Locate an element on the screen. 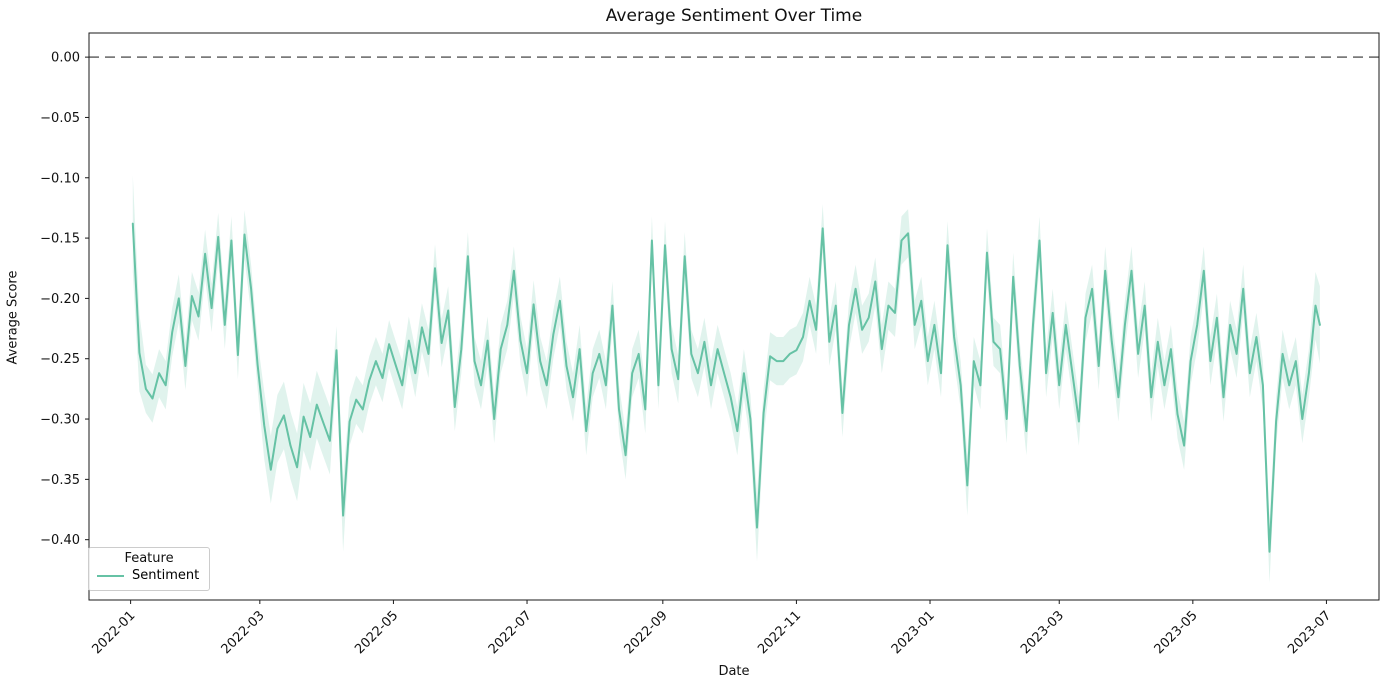 Image resolution: width=1390 pixels, height=690 pixels. x-tick-label: 2022-01 is located at coordinates (113, 632).